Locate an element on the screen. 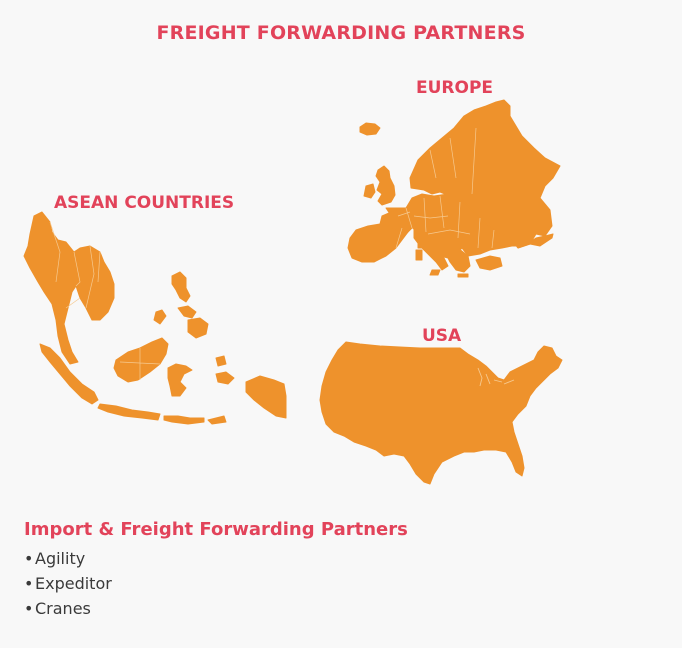  partner-item-agility: •Agility is located at coordinates (324, 558).